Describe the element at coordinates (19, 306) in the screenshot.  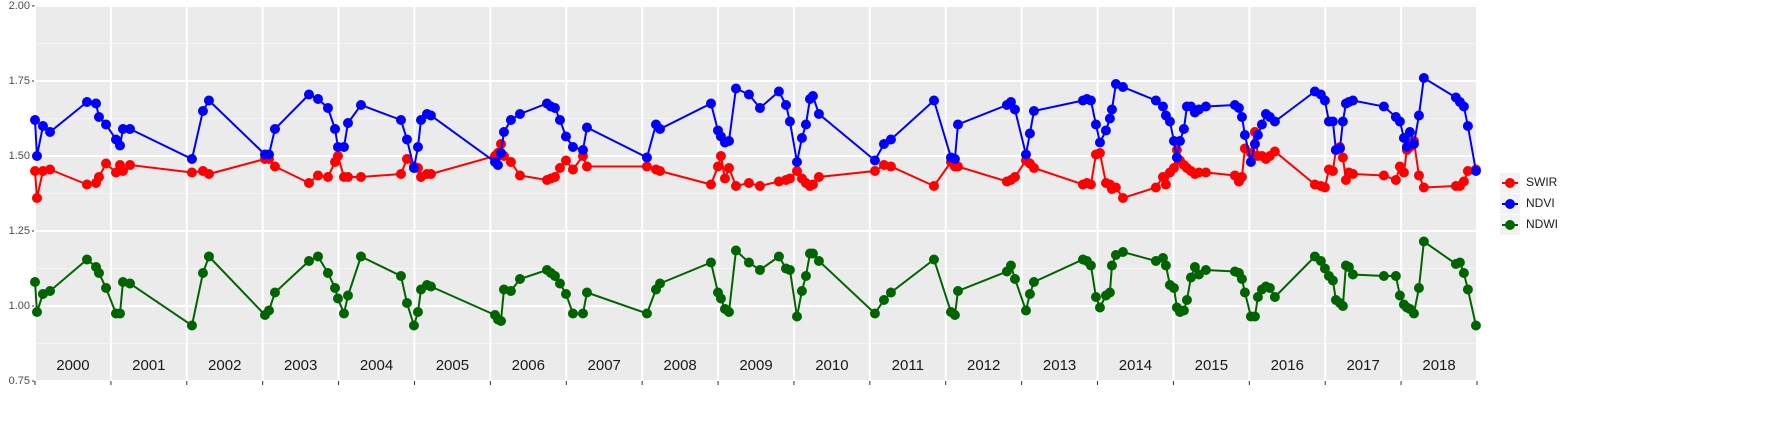
I see `y-tick-label: 1.00` at that location.